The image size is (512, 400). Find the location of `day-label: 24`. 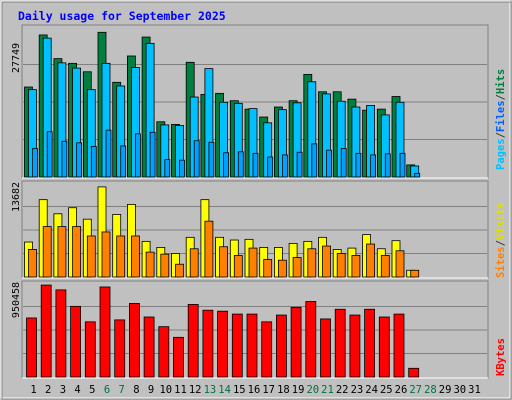

day-label: 24 is located at coordinates (371, 390).